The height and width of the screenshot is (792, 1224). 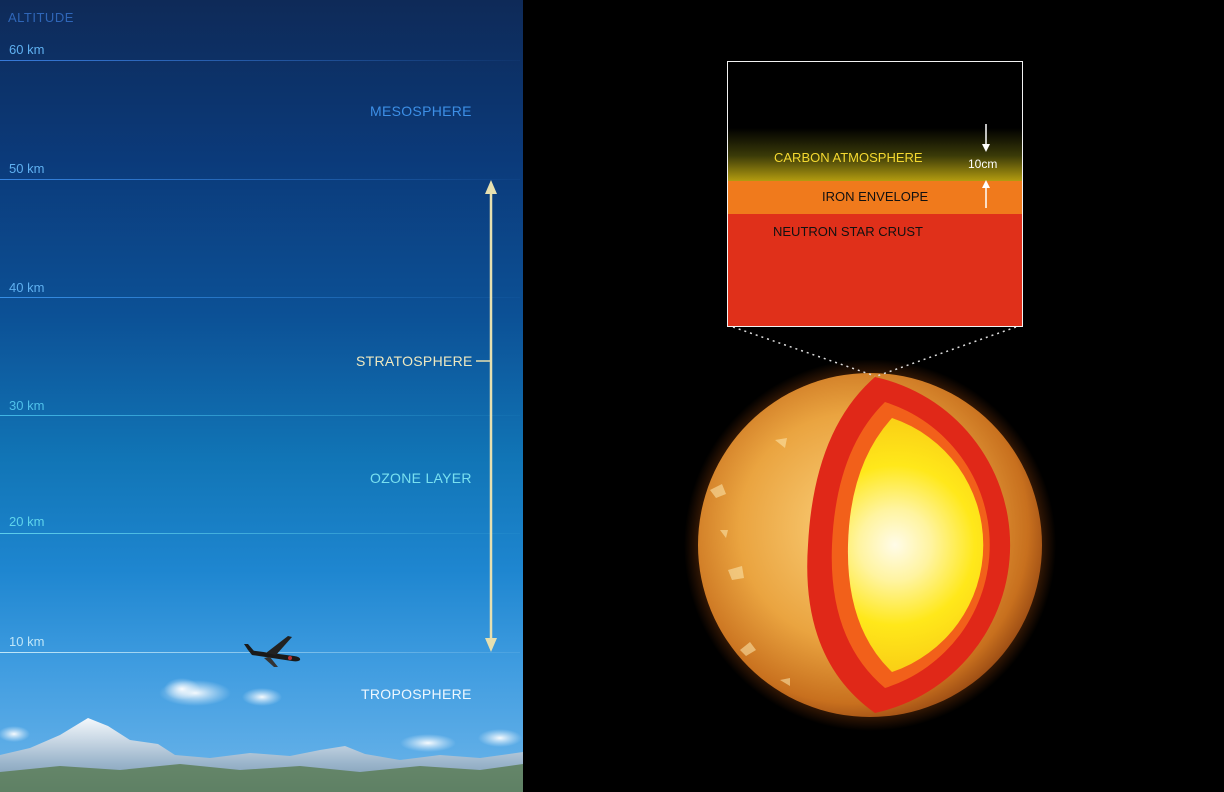 What do you see at coordinates (983, 164) in the screenshot?
I see `thickness-label: 10cm` at bounding box center [983, 164].